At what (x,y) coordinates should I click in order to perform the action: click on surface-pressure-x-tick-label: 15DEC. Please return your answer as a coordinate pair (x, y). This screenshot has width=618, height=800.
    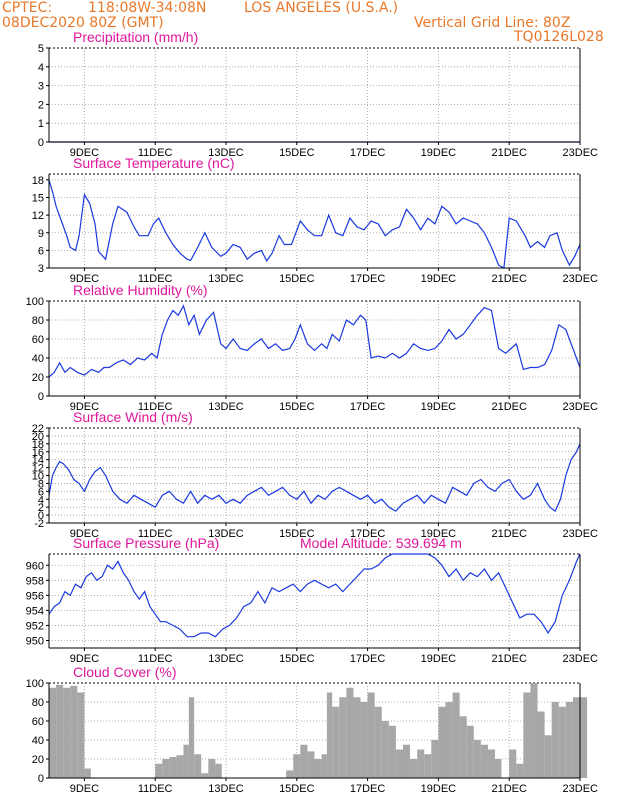
    Looking at the image, I should click on (297, 659).